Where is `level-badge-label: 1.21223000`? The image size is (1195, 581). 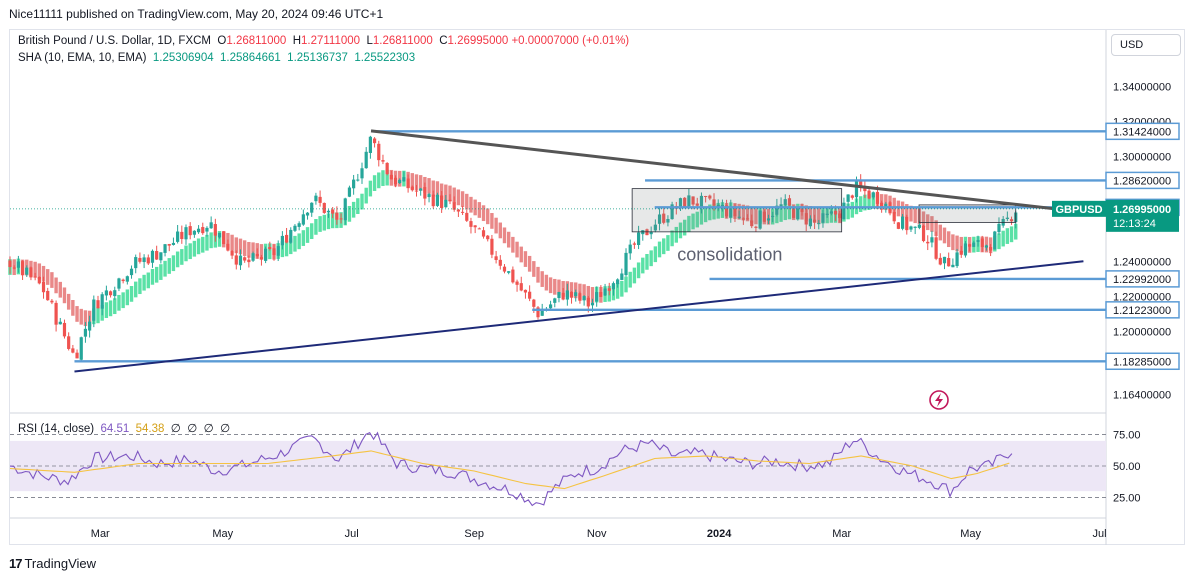
level-badge-label: 1.21223000 is located at coordinates (1142, 311).